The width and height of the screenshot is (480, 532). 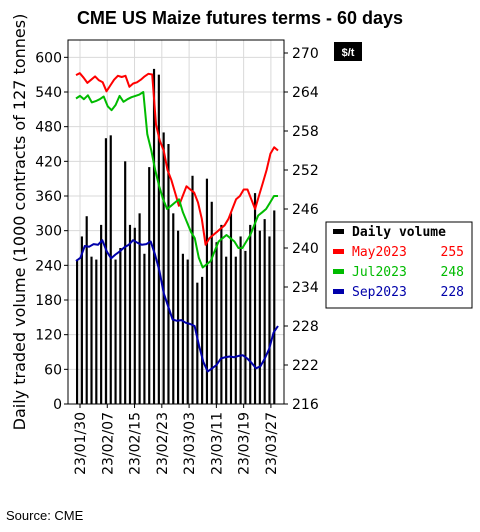 I want to click on right-tick-label: 258, so click(x=305, y=132).